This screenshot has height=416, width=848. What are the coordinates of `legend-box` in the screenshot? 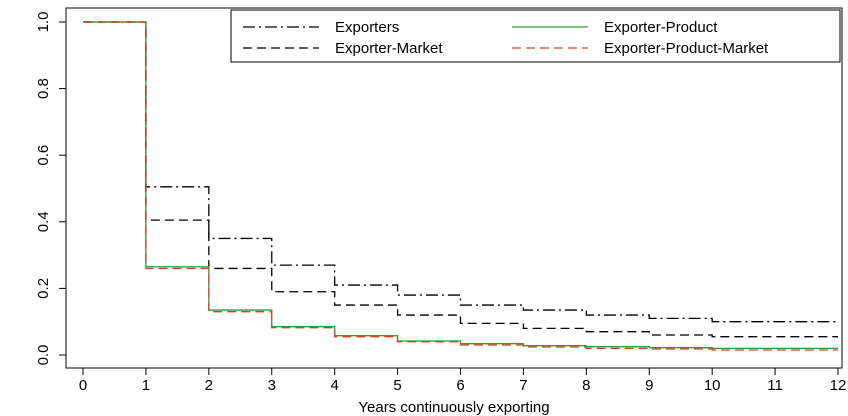 It's located at (535, 36).